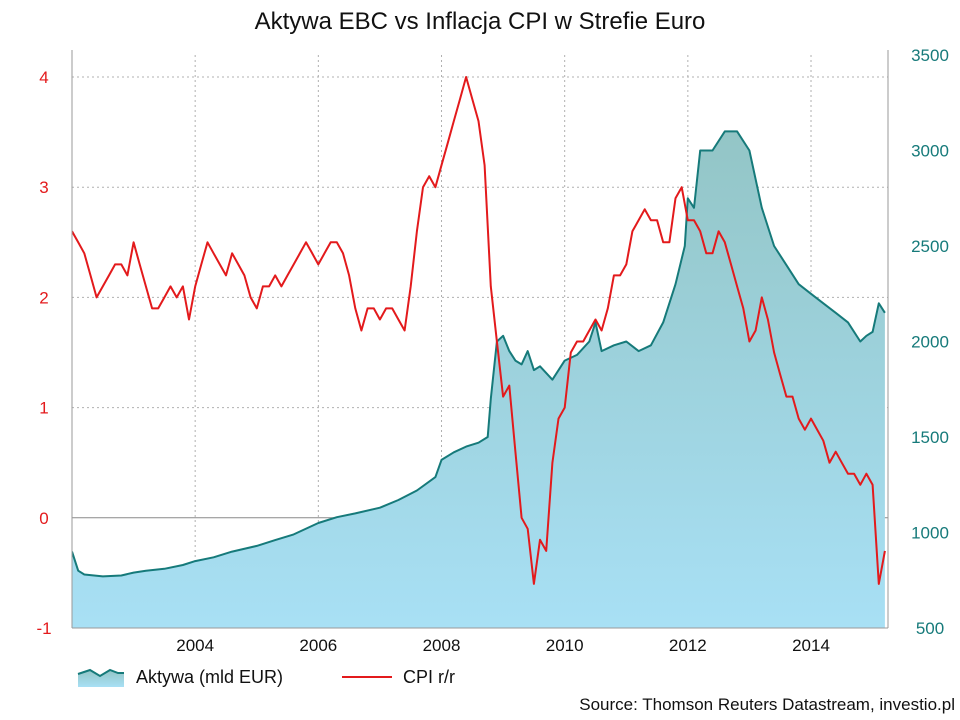 The width and height of the screenshot is (960, 720). I want to click on legend-item-aktywa: Aktywa (mld EUR), so click(180, 677).